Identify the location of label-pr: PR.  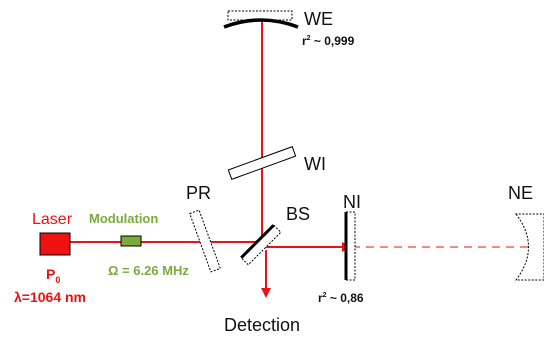
(198, 193).